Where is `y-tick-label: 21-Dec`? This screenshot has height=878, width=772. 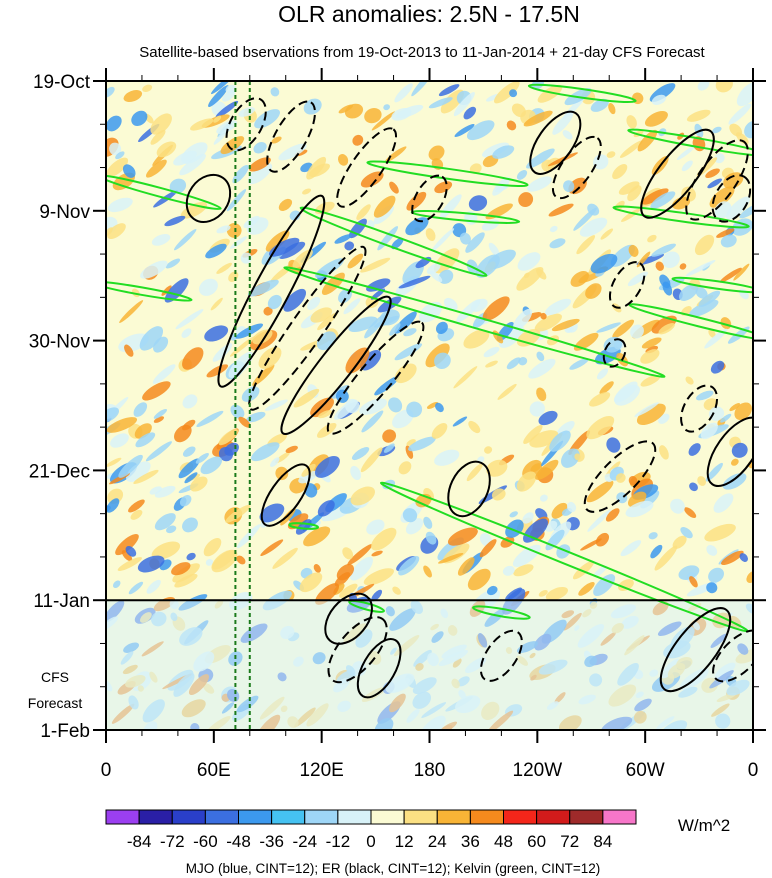 y-tick-label: 21-Dec is located at coordinates (59, 471).